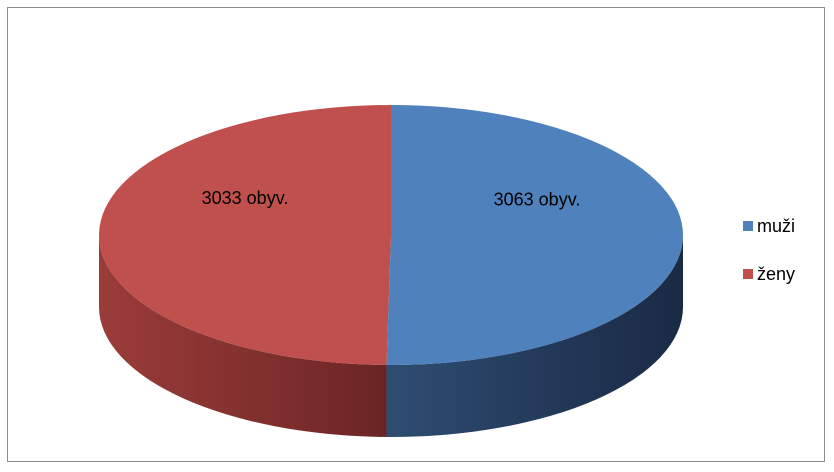  Describe the element at coordinates (748, 274) in the screenshot. I see `legend-swatch-zeny` at that location.